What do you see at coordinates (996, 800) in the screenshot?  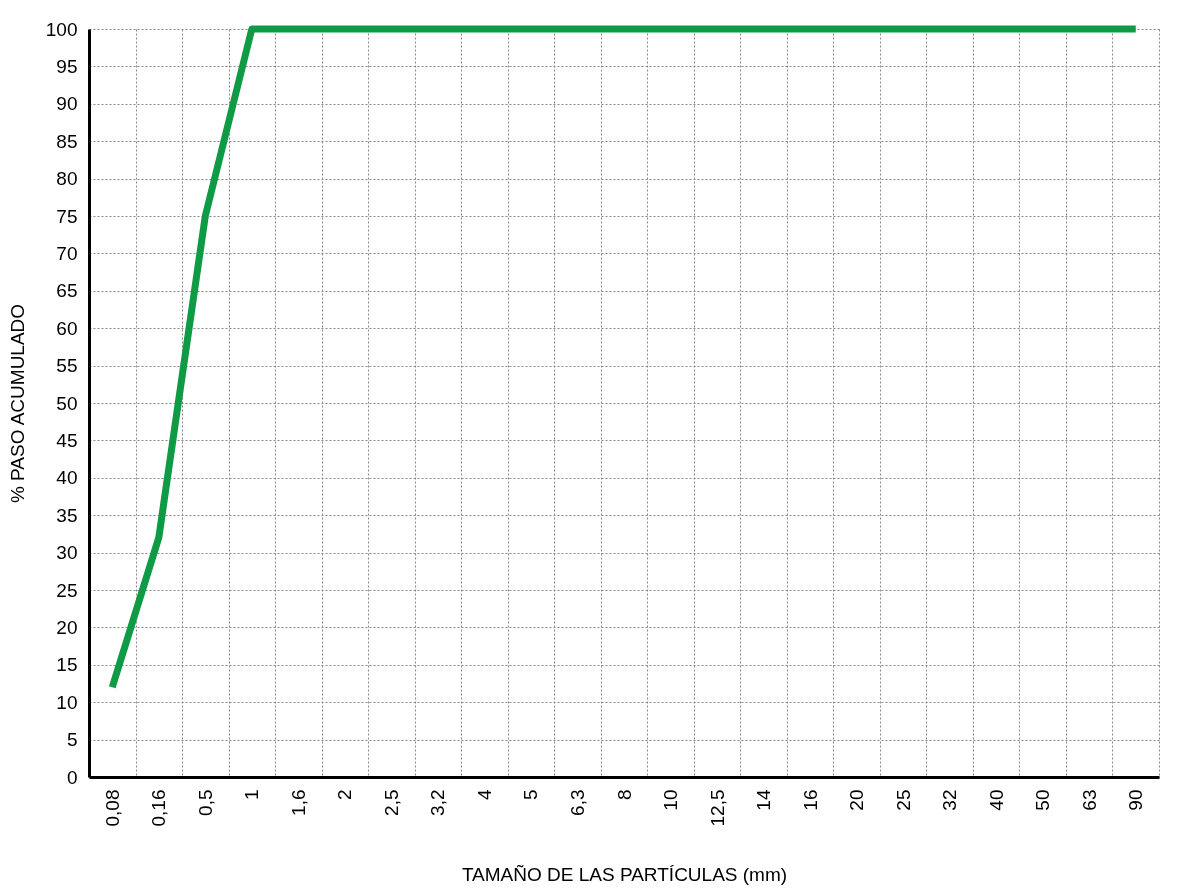 I see `x-tick-label: 40` at bounding box center [996, 800].